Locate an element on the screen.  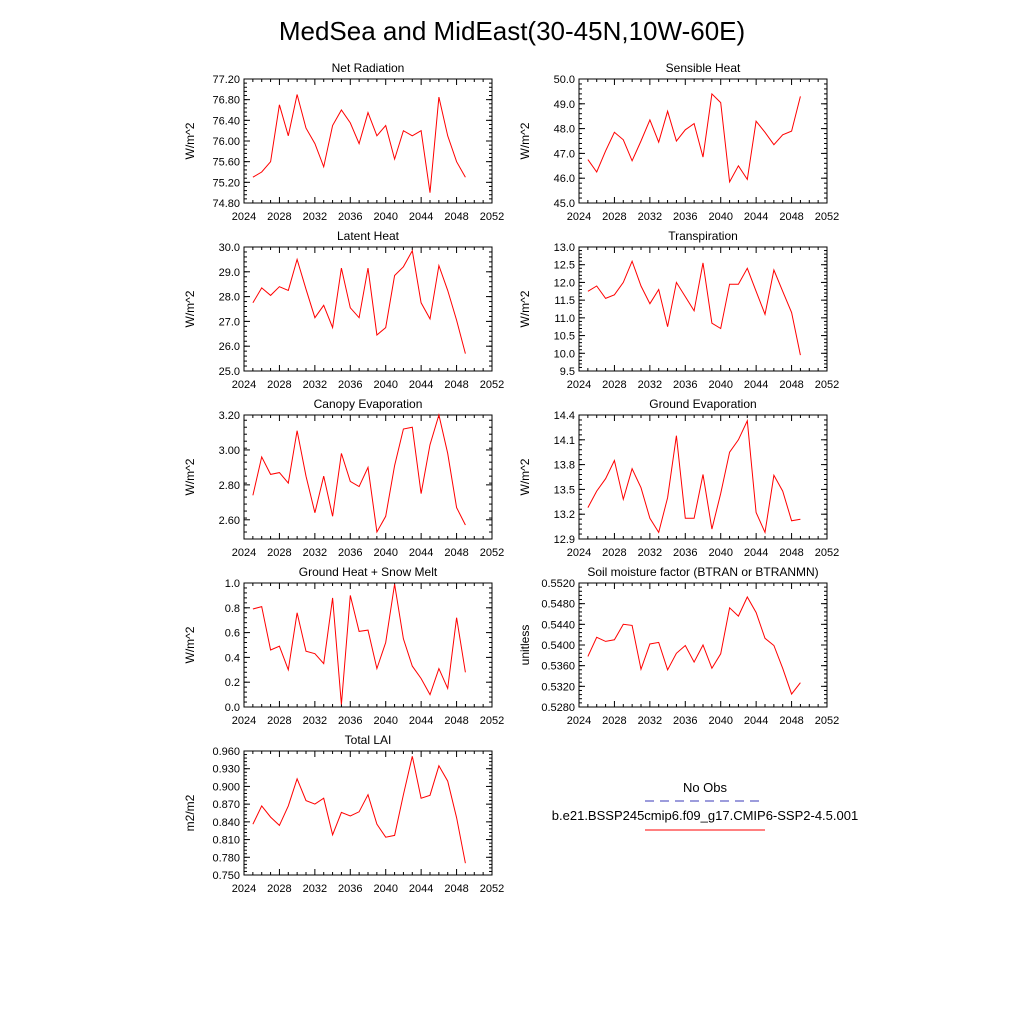
y-tick-label: 0.5360 is located at coordinates (558, 667).